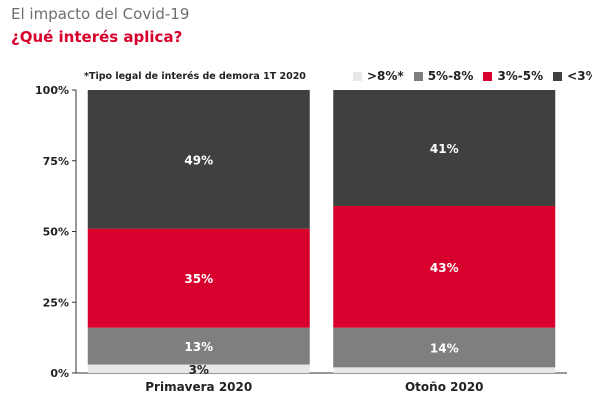  I want to click on data-label: 41%, so click(444, 149).